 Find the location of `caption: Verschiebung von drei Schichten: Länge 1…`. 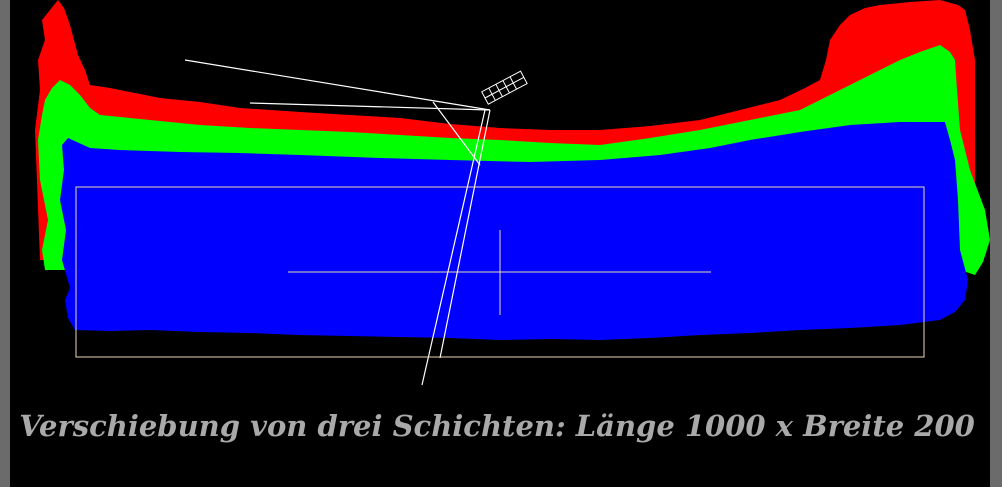

caption: Verschiebung von drei Schichten: Länge 1… is located at coordinates (497, 426).